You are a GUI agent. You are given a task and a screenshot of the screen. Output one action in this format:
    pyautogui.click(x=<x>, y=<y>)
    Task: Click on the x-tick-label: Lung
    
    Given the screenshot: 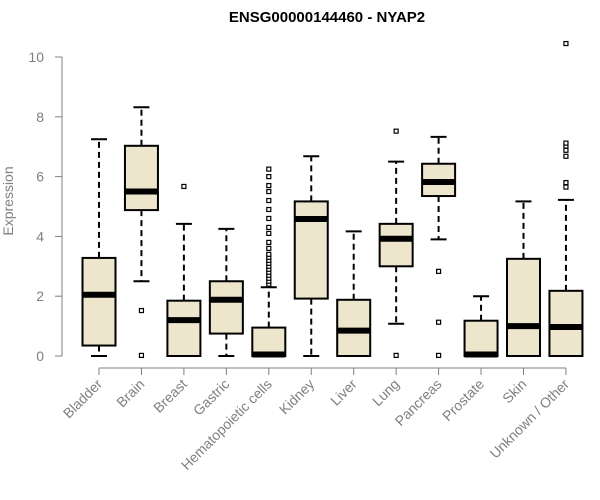 What is the action you would take?
    pyautogui.click(x=385, y=392)
    